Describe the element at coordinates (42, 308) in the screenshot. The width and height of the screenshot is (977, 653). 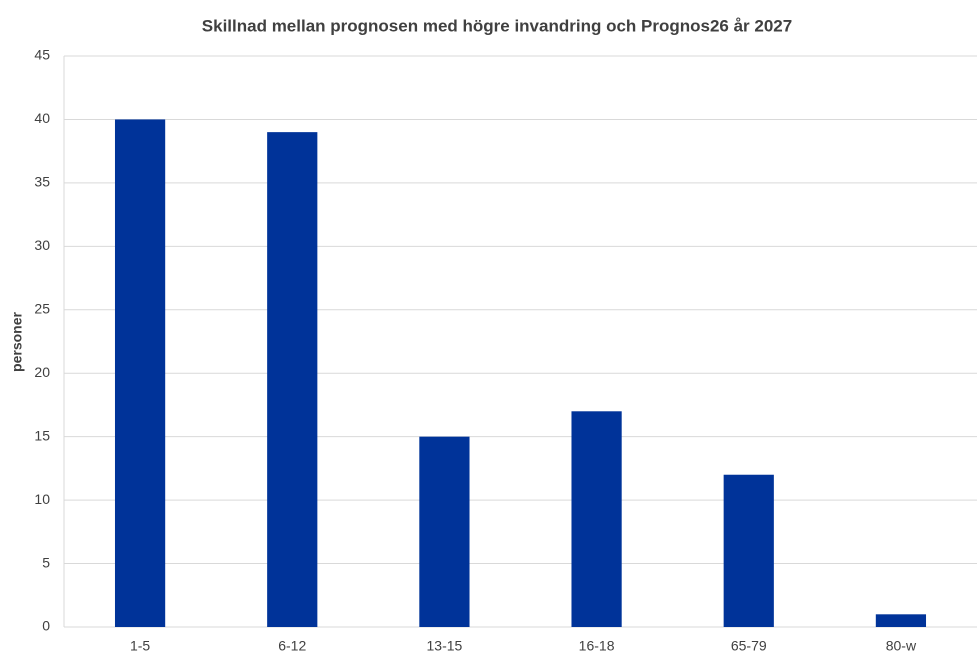
I see `y-tick-label: 25` at that location.